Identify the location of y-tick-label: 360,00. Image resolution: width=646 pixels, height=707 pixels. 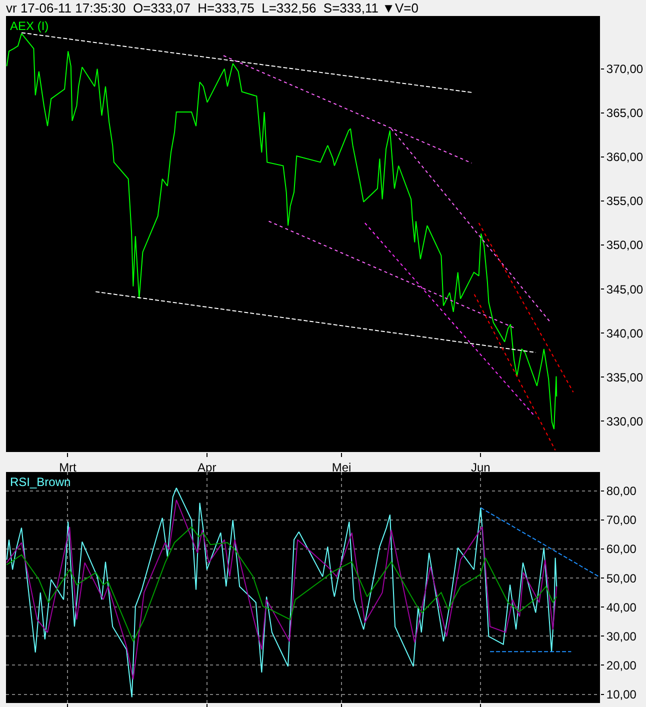
(625, 157).